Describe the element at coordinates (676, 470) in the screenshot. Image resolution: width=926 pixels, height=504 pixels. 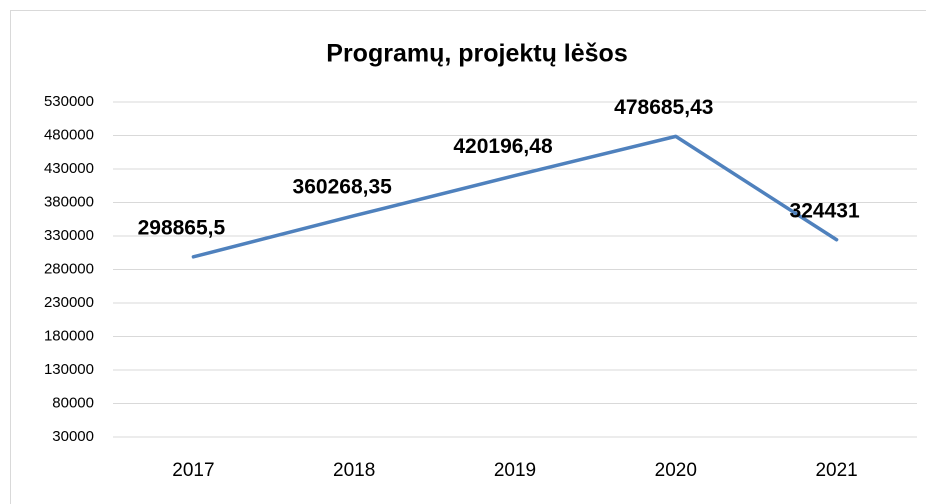
I see `x-tick-label: 2020` at that location.